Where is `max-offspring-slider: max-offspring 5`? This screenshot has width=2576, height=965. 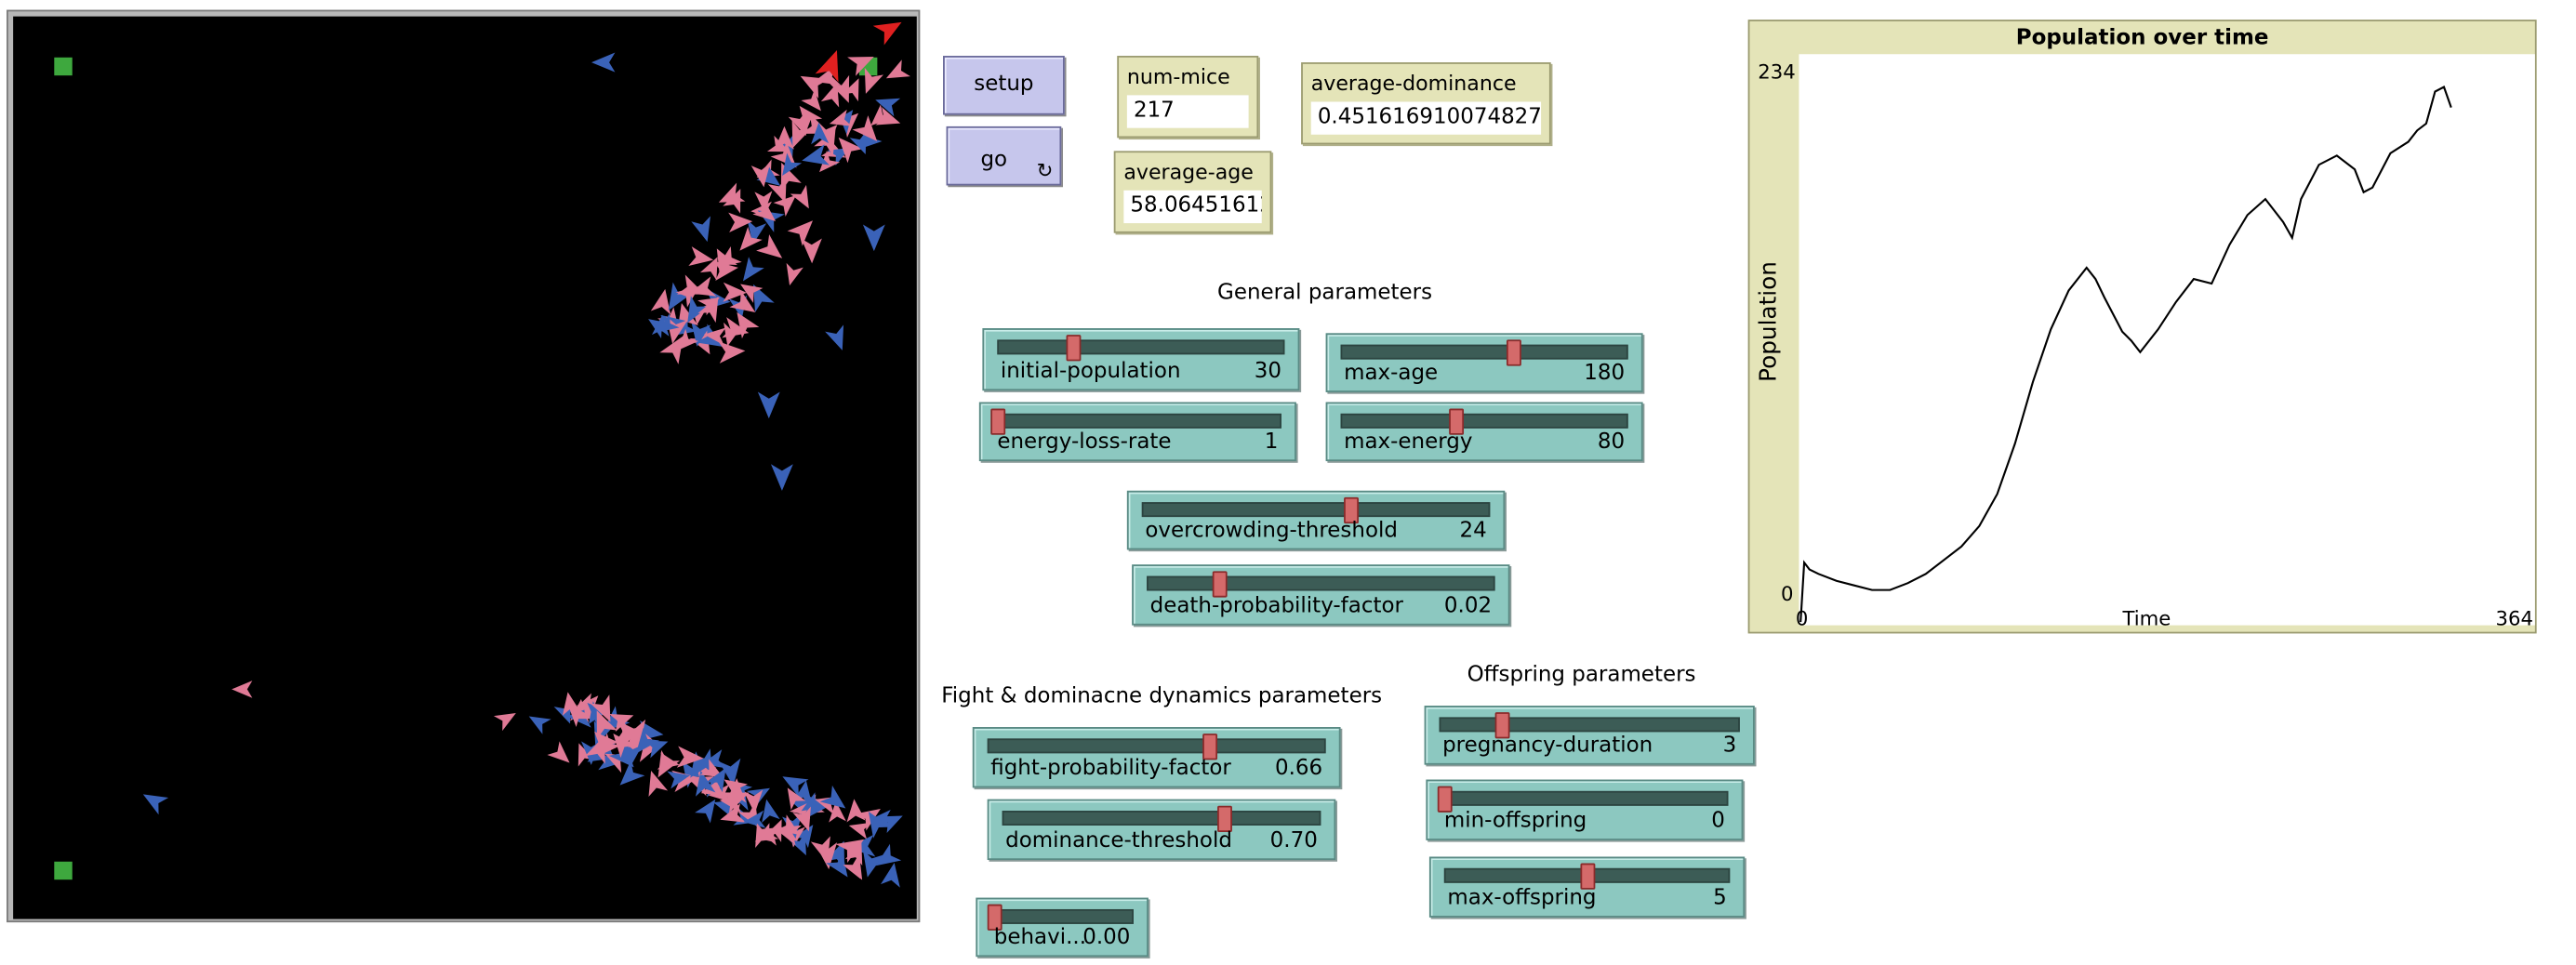 max-offspring-slider: max-offspring 5 is located at coordinates (1587, 887).